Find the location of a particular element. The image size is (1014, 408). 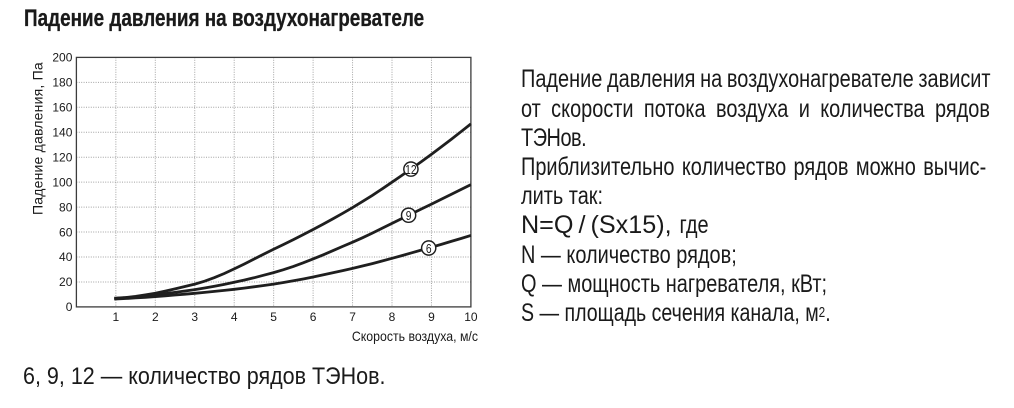

svg-text: 5 is located at coordinates (273, 317).